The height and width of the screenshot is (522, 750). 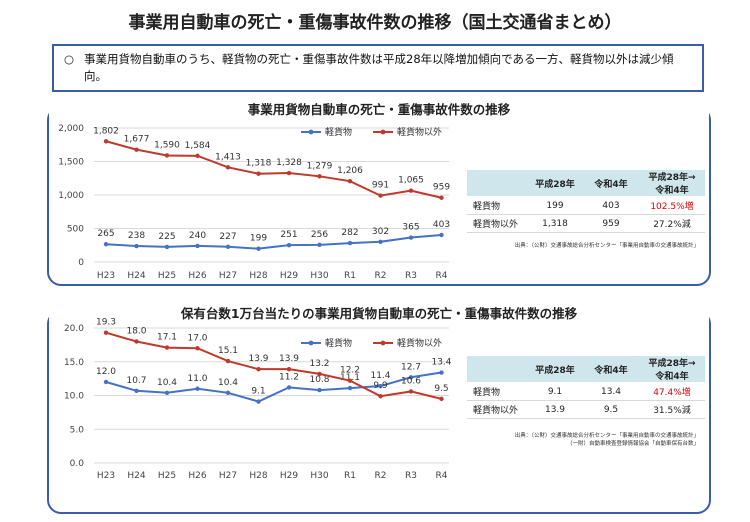 I want to click on y-tick-label: 0, so click(x=81, y=263).